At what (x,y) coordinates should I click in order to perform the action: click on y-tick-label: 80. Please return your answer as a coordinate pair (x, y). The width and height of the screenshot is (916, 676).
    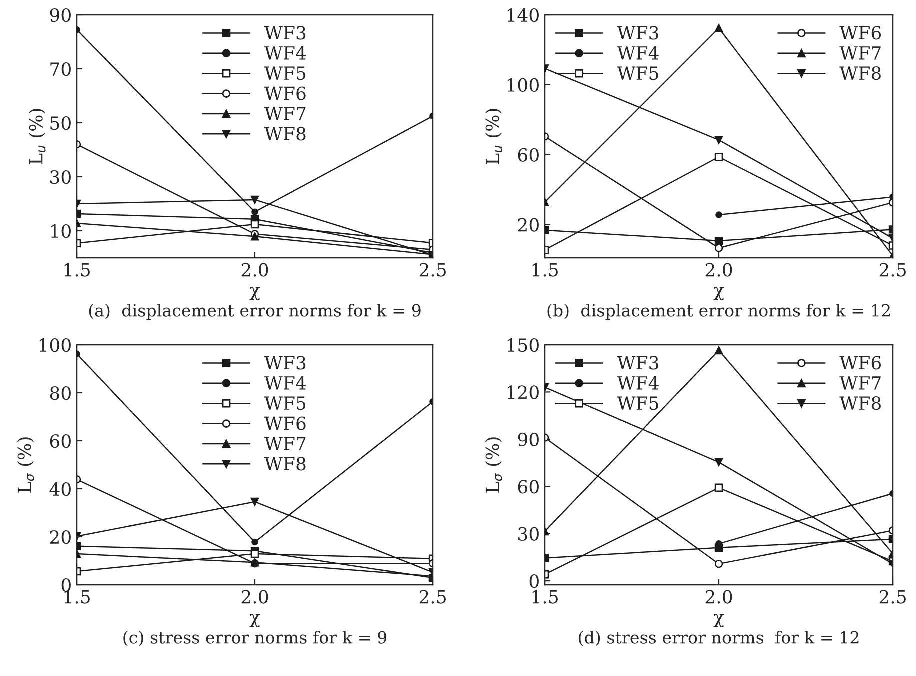
    Looking at the image, I should click on (60, 393).